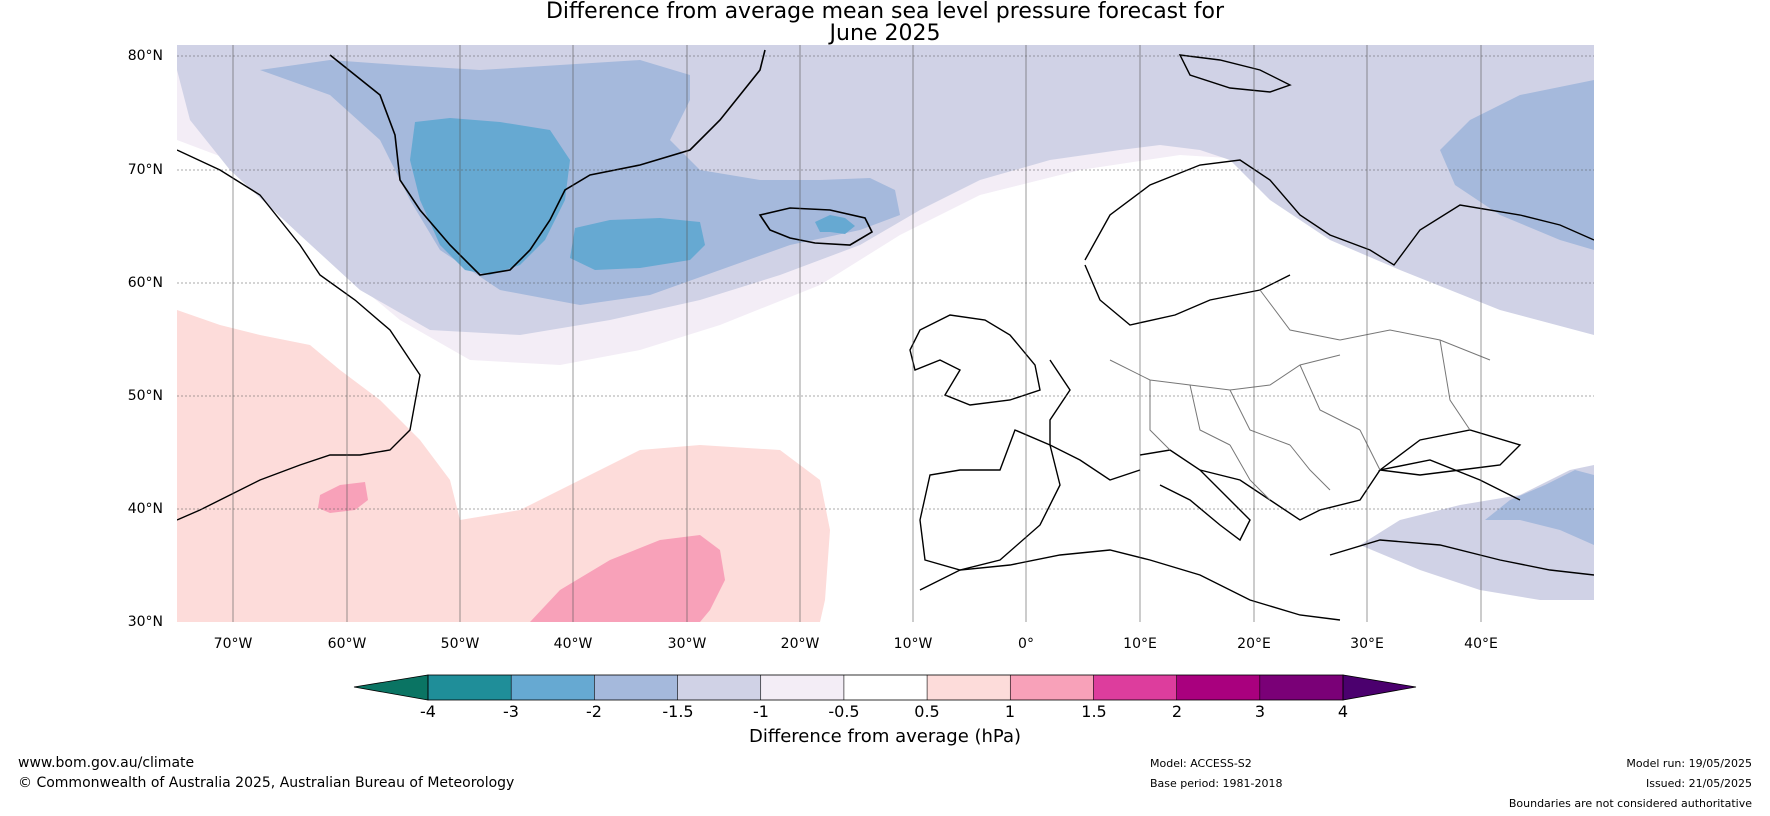 The width and height of the screenshot is (1770, 816). Describe the element at coordinates (594, 711) in the screenshot. I see `colorbar-tick-label: -2` at that location.